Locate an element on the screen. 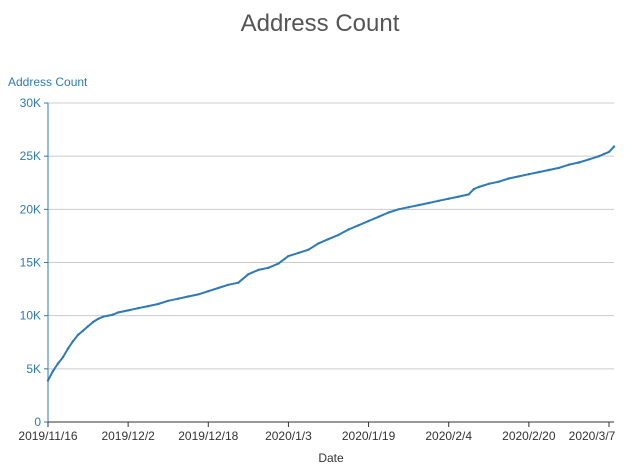  x-tick-label: 2019/11/16 is located at coordinates (47, 436).